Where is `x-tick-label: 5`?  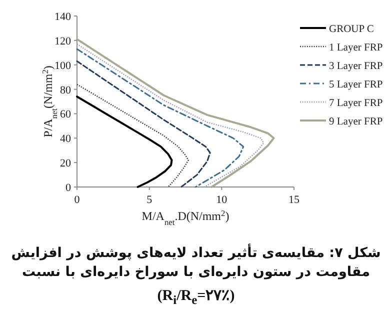 x-tick-label: 5 is located at coordinates (149, 200).